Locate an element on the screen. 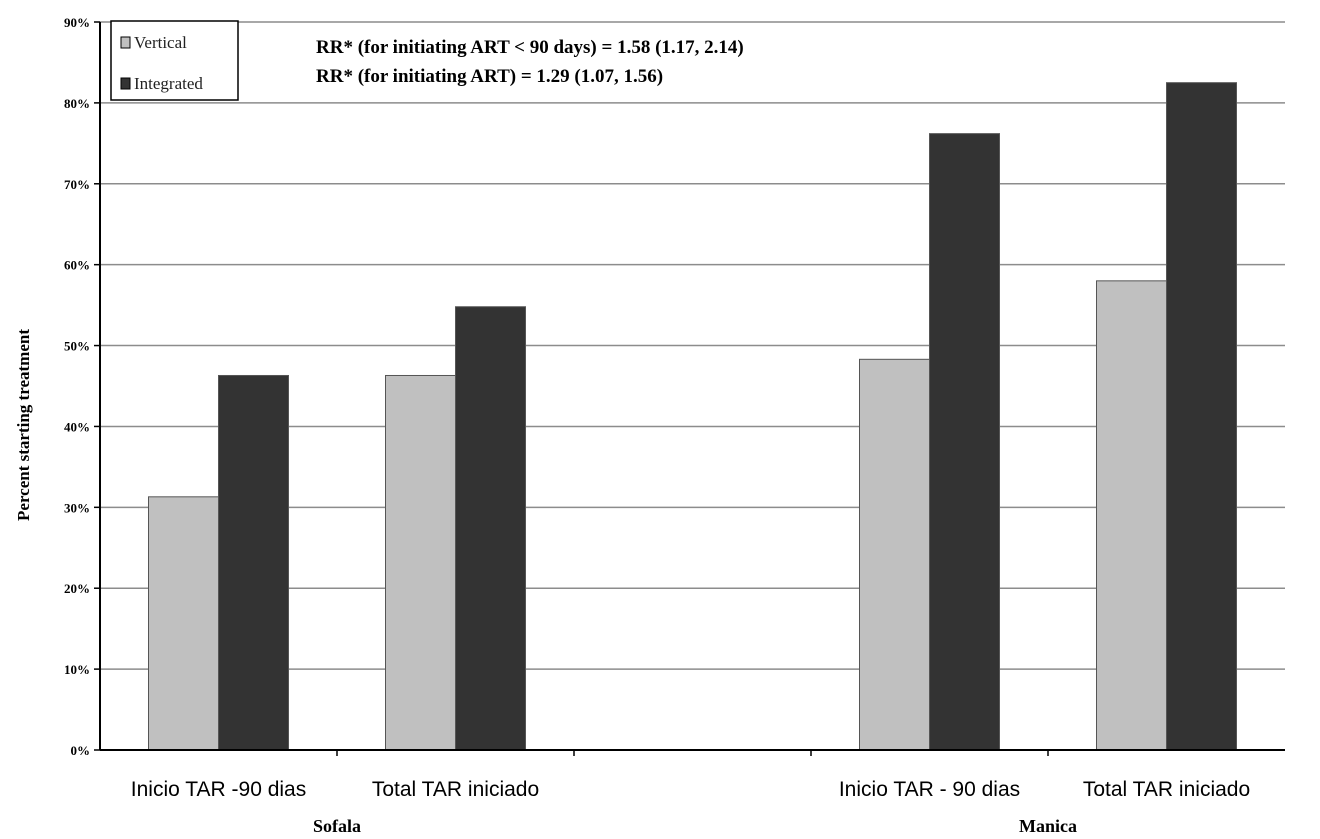 Image resolution: width=1320 pixels, height=839 pixels. y-tick-label: 30% is located at coordinates (77, 507).